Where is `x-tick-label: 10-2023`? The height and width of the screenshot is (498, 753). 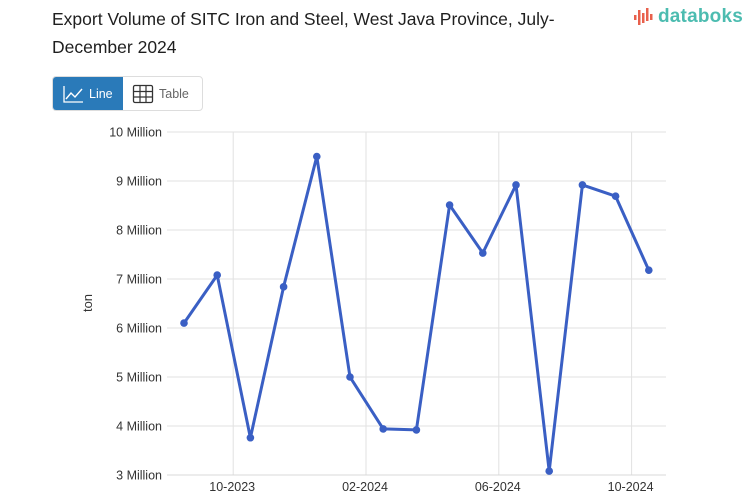
x-tick-label: 10-2023 is located at coordinates (232, 487).